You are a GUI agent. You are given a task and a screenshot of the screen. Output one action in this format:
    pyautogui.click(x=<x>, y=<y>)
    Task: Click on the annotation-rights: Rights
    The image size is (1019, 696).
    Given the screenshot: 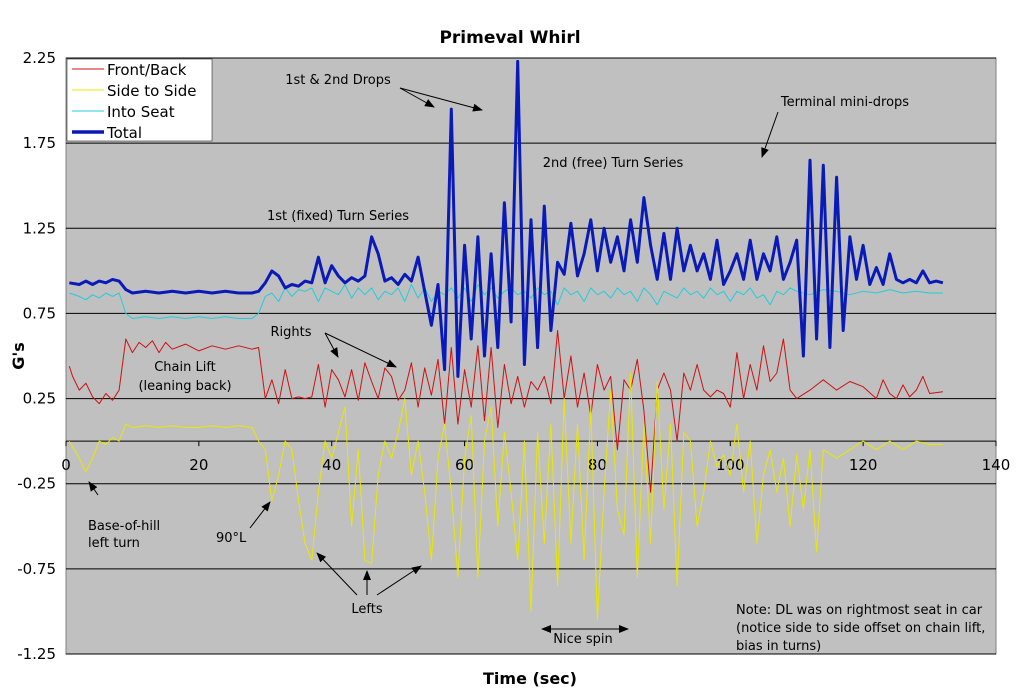 What is the action you would take?
    pyautogui.click(x=290, y=332)
    